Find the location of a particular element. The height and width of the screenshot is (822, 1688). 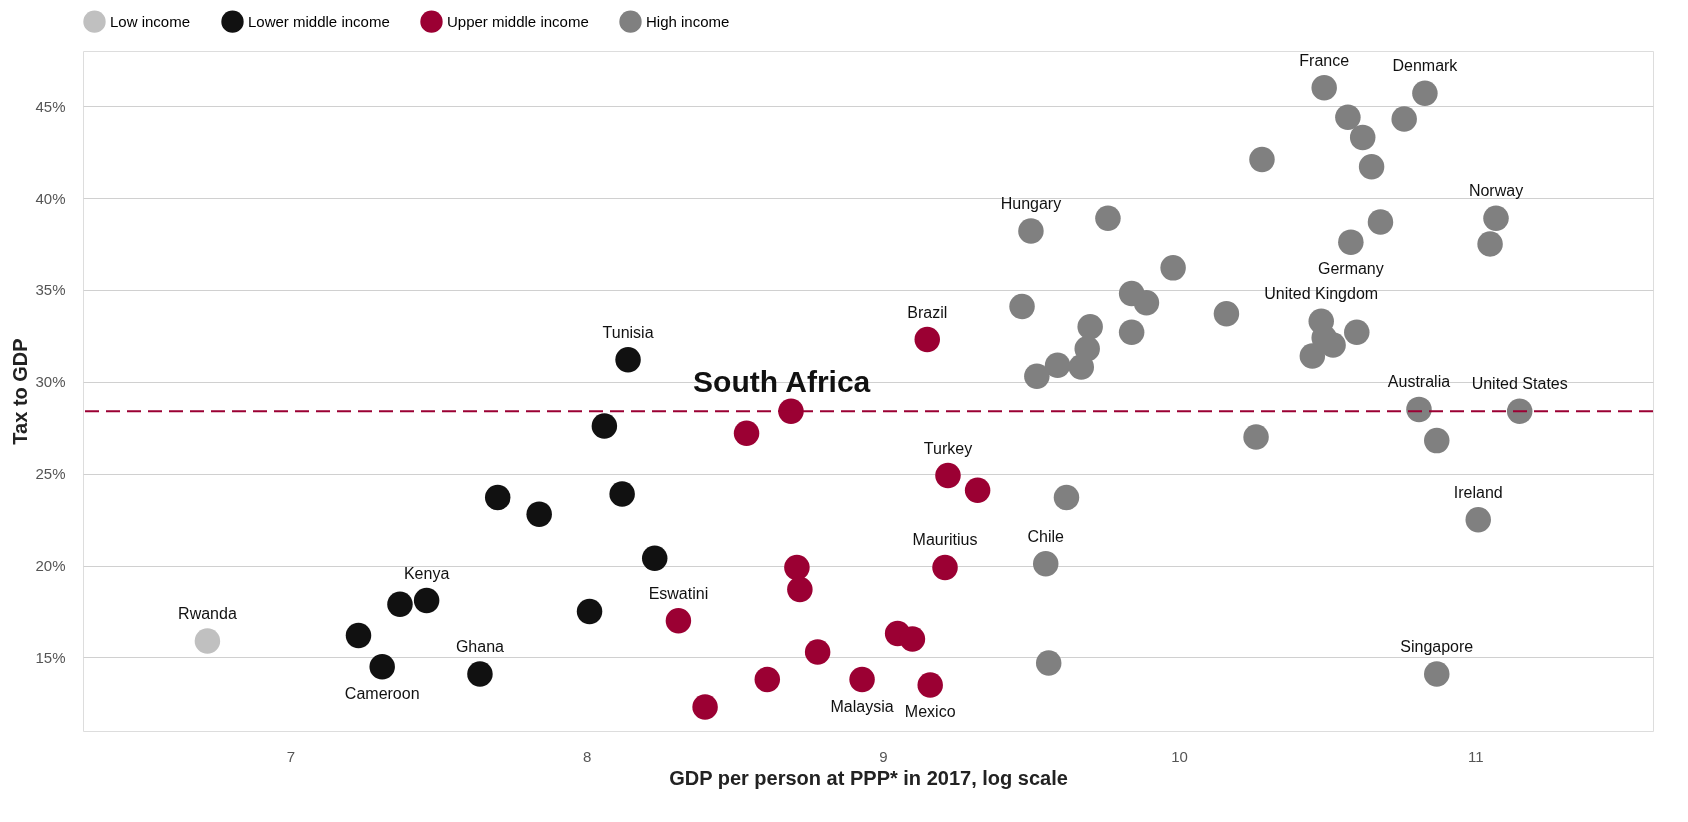

legend-label: Low income is located at coordinates (150, 21).